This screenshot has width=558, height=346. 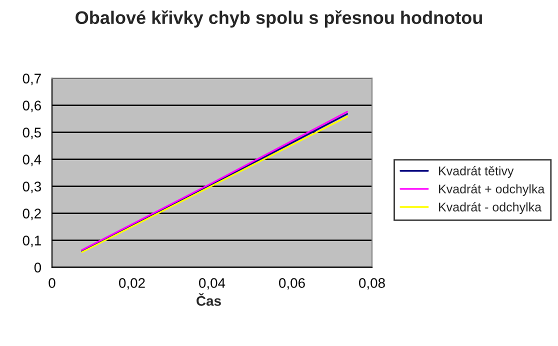 What do you see at coordinates (38, 267) in the screenshot?
I see `y-tick-label: 0` at bounding box center [38, 267].